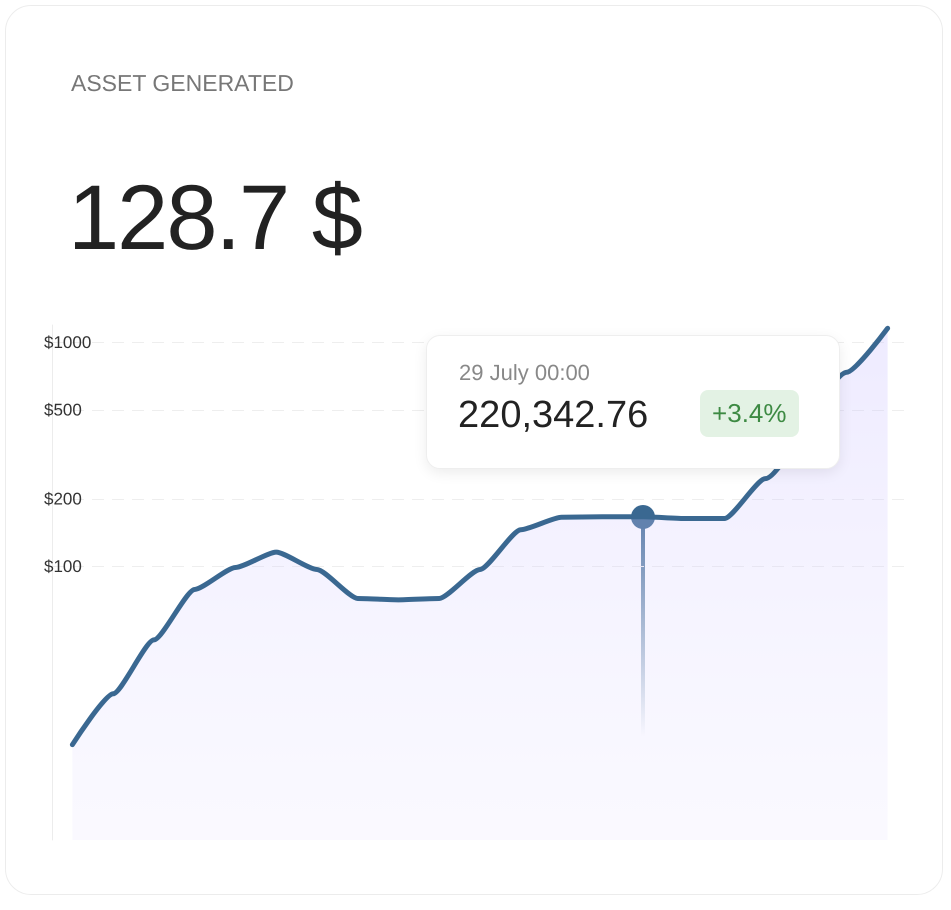 The image size is (951, 910). What do you see at coordinates (524, 373) in the screenshot?
I see `annotation: 29 July 00:00` at bounding box center [524, 373].